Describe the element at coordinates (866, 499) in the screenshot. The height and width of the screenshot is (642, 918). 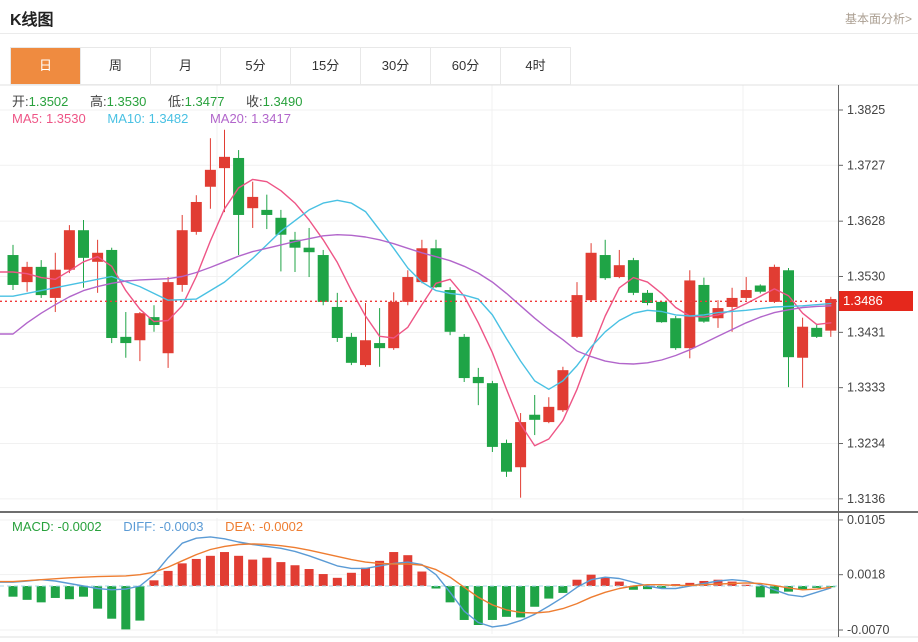
I see `svg-text: 1.3136` at that location.